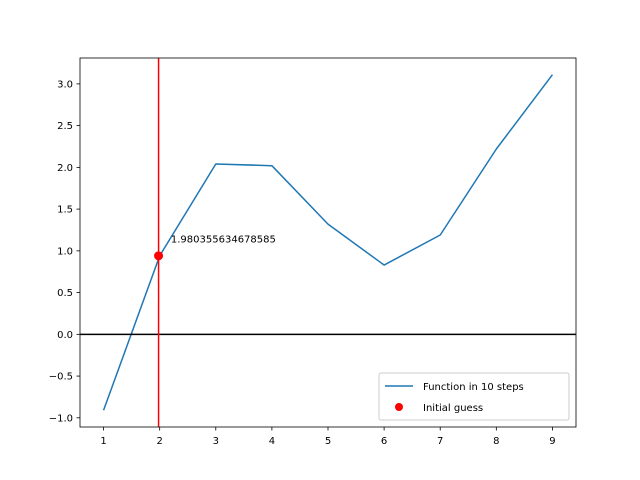 The image size is (640, 480). What do you see at coordinates (65, 126) in the screenshot?
I see `y-tick-label: 2.5` at bounding box center [65, 126].